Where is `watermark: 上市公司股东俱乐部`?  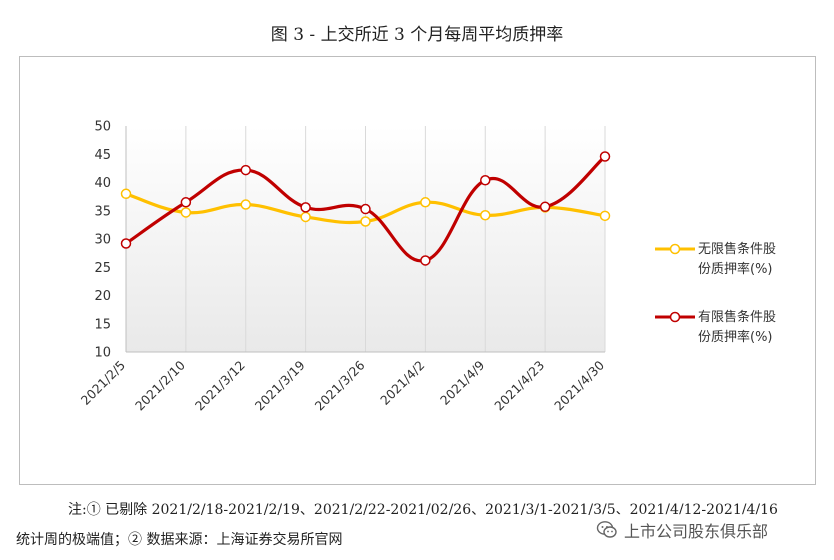 watermark: 上市公司股东俱乐部 is located at coordinates (707, 530).